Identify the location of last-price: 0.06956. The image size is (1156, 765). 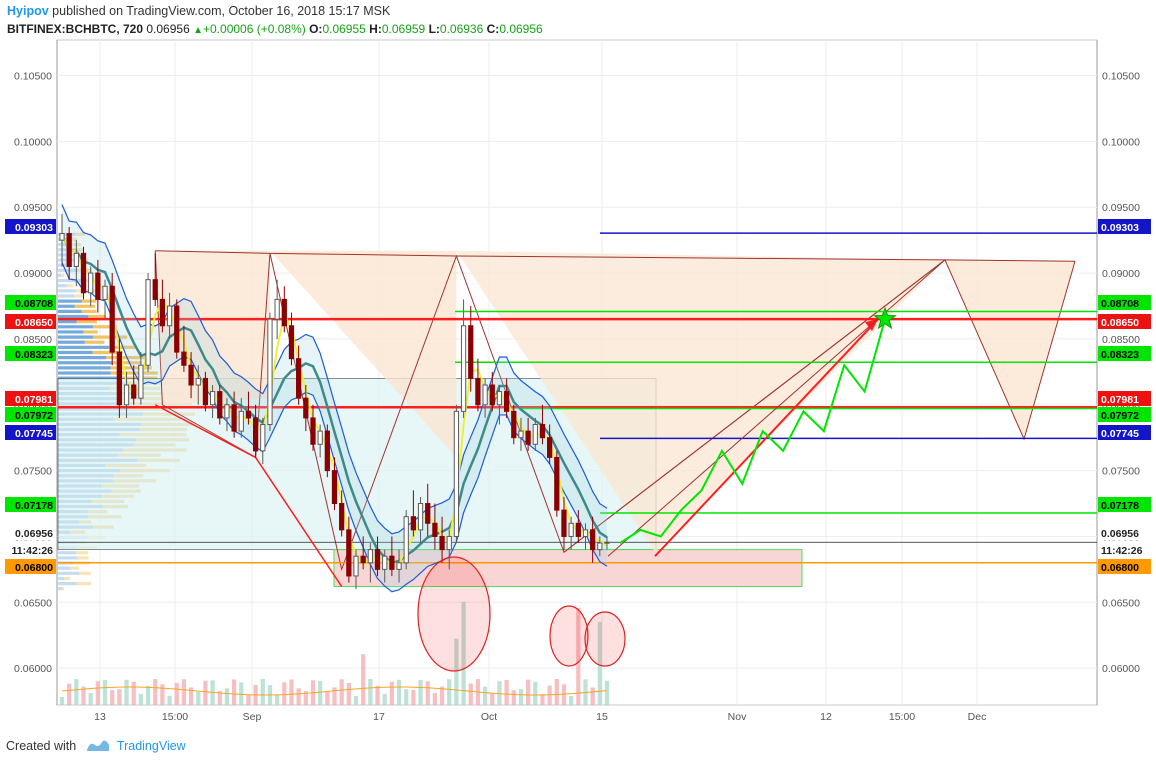
(168, 29).